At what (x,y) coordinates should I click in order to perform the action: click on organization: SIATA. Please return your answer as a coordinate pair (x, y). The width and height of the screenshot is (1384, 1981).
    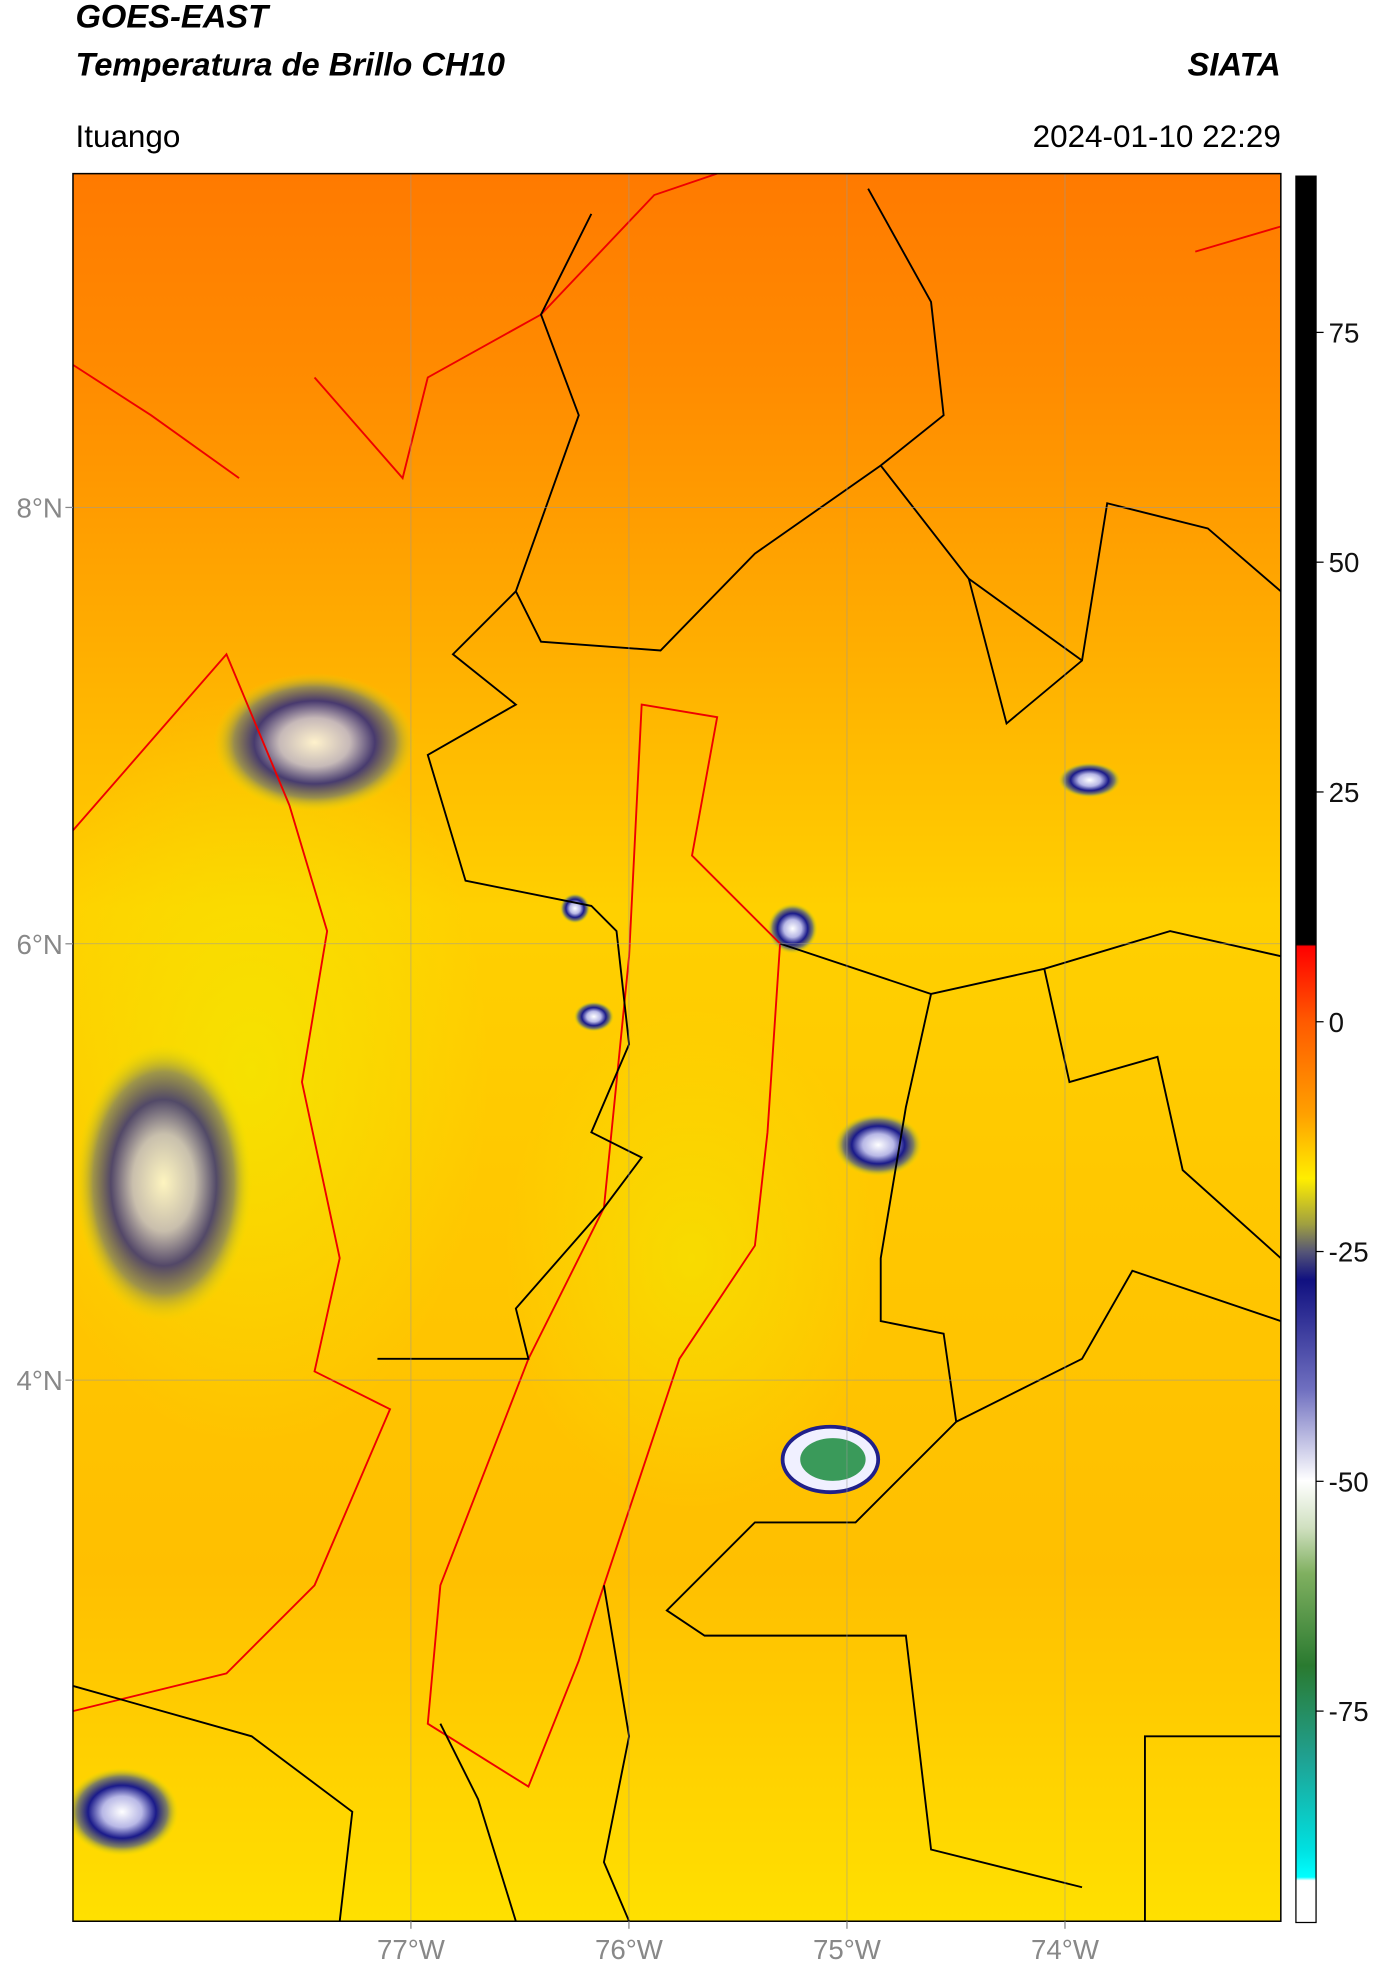
    Looking at the image, I should click on (1234, 63).